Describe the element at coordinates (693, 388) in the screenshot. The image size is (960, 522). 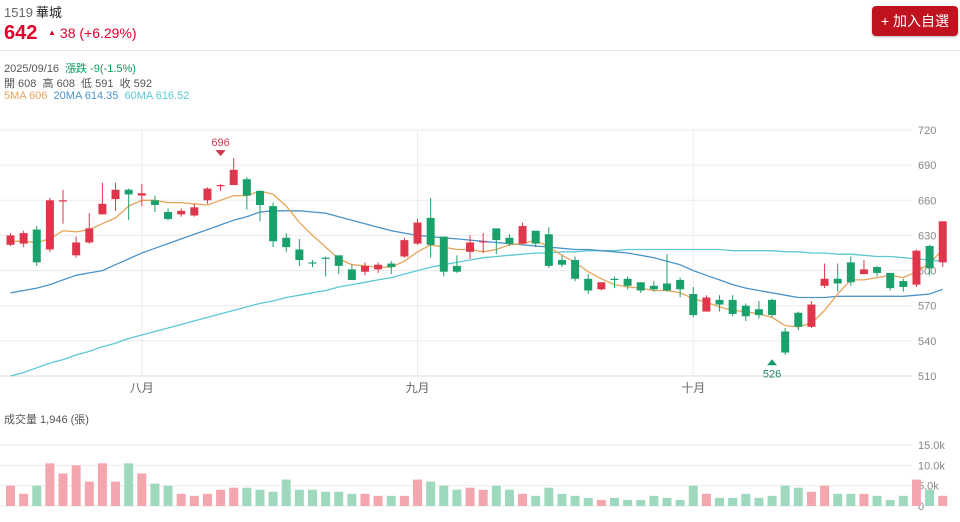
I see `x-tick-label: 十月` at that location.